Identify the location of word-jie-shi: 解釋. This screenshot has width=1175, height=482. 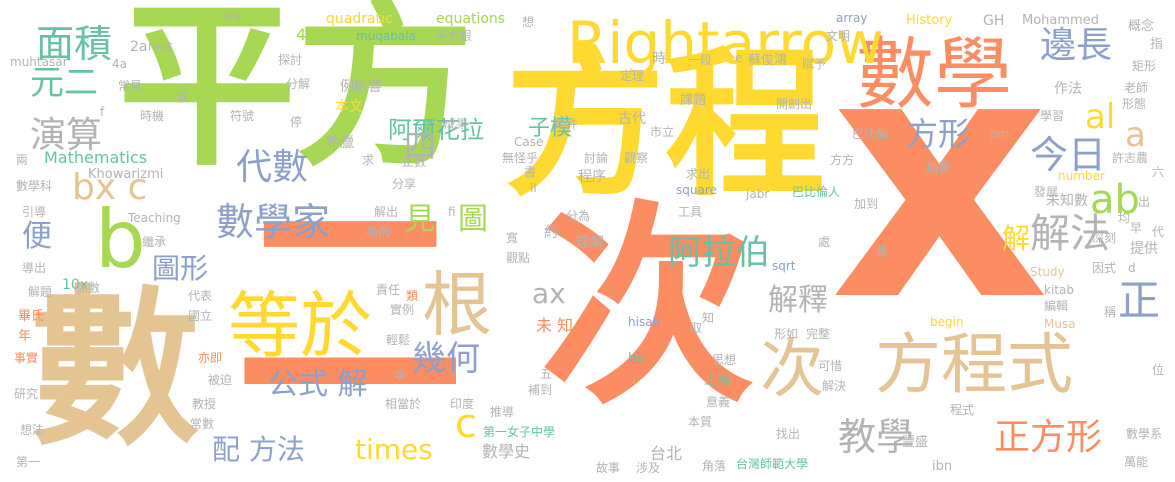
(798, 300).